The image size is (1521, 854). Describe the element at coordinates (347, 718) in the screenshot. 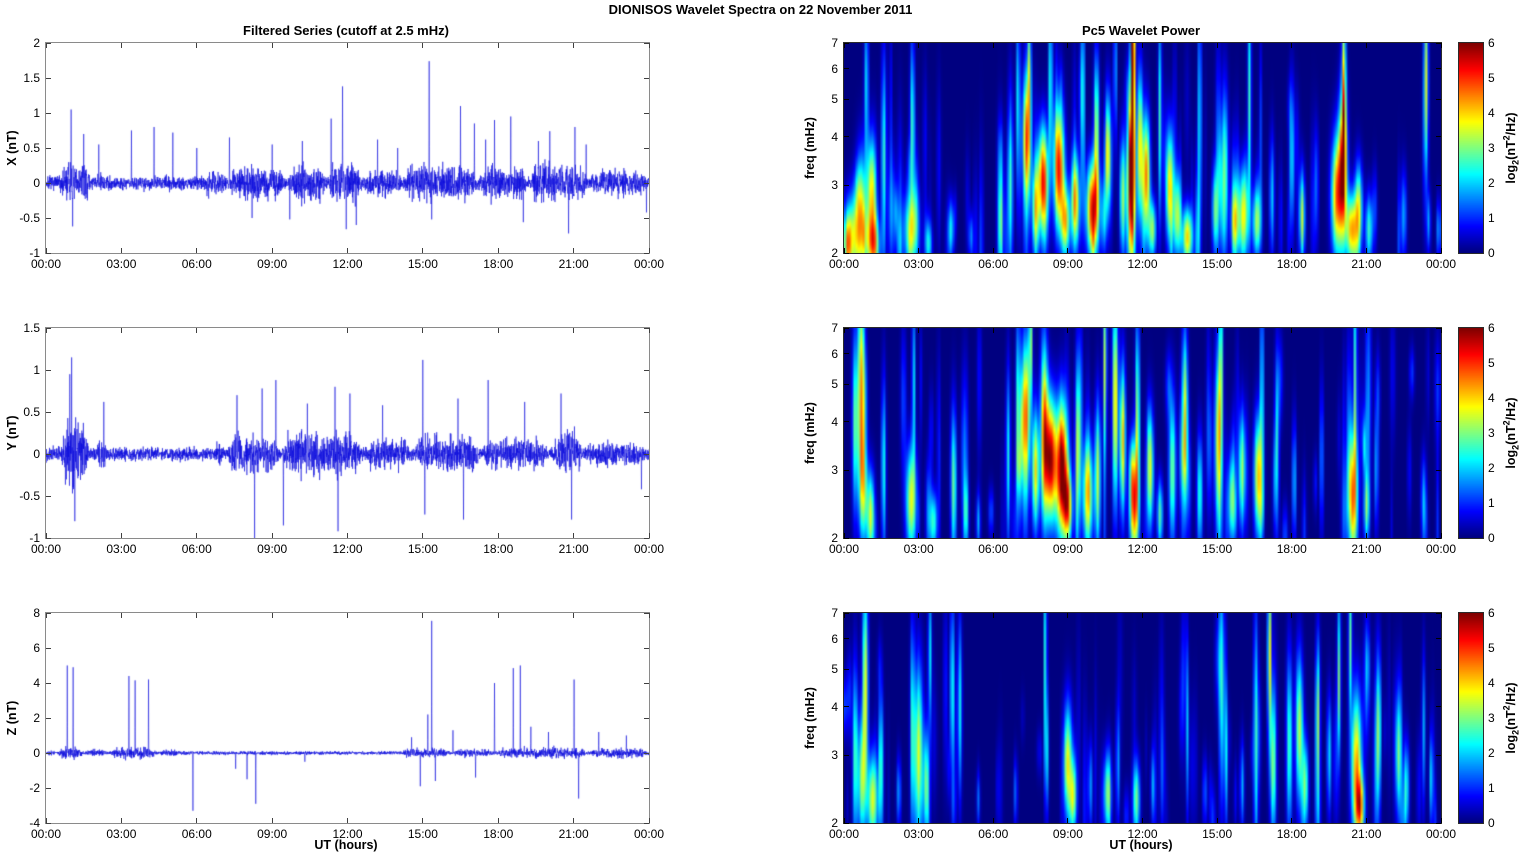

I see `z-series-plot-canvas` at that location.